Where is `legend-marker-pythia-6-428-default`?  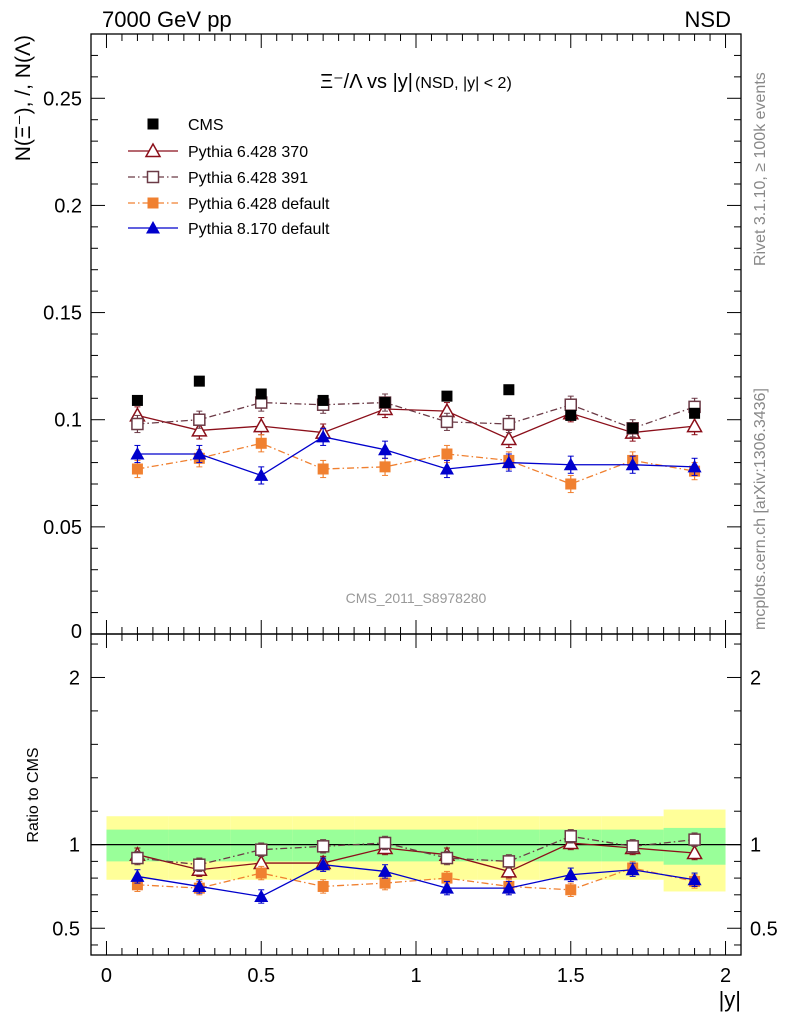
legend-marker-pythia-6-428-default is located at coordinates (153, 203).